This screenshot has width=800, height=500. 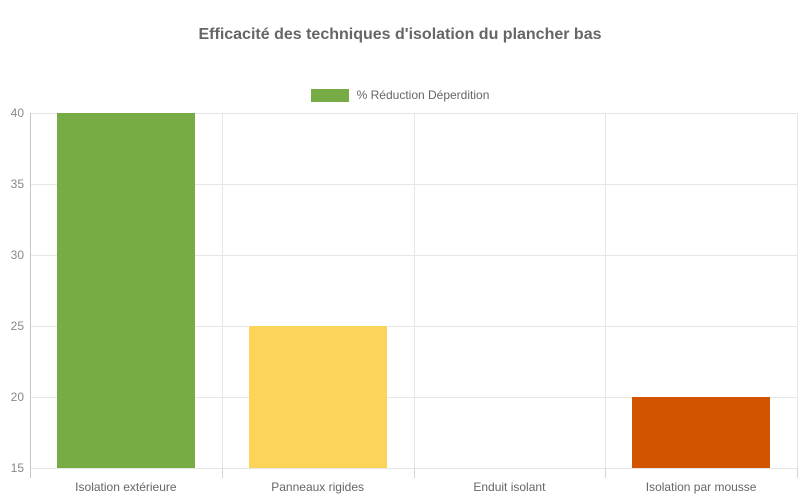 I want to click on y-tick-label: 25, so click(x=17, y=326).